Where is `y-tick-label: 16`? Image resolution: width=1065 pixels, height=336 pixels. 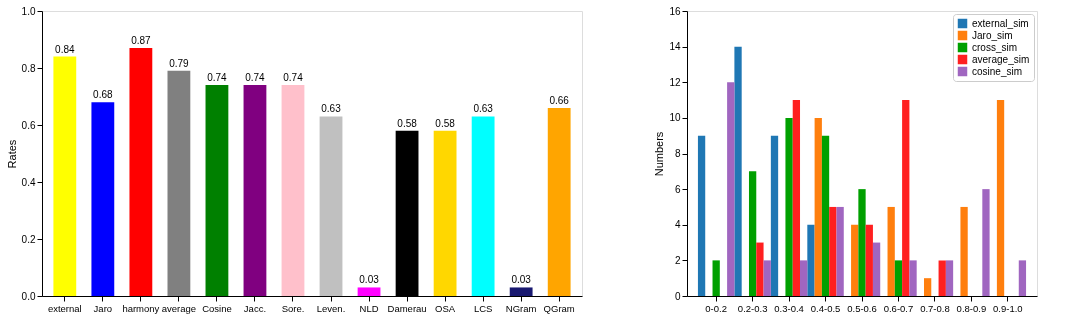
y-tick-label: 16 is located at coordinates (675, 11).